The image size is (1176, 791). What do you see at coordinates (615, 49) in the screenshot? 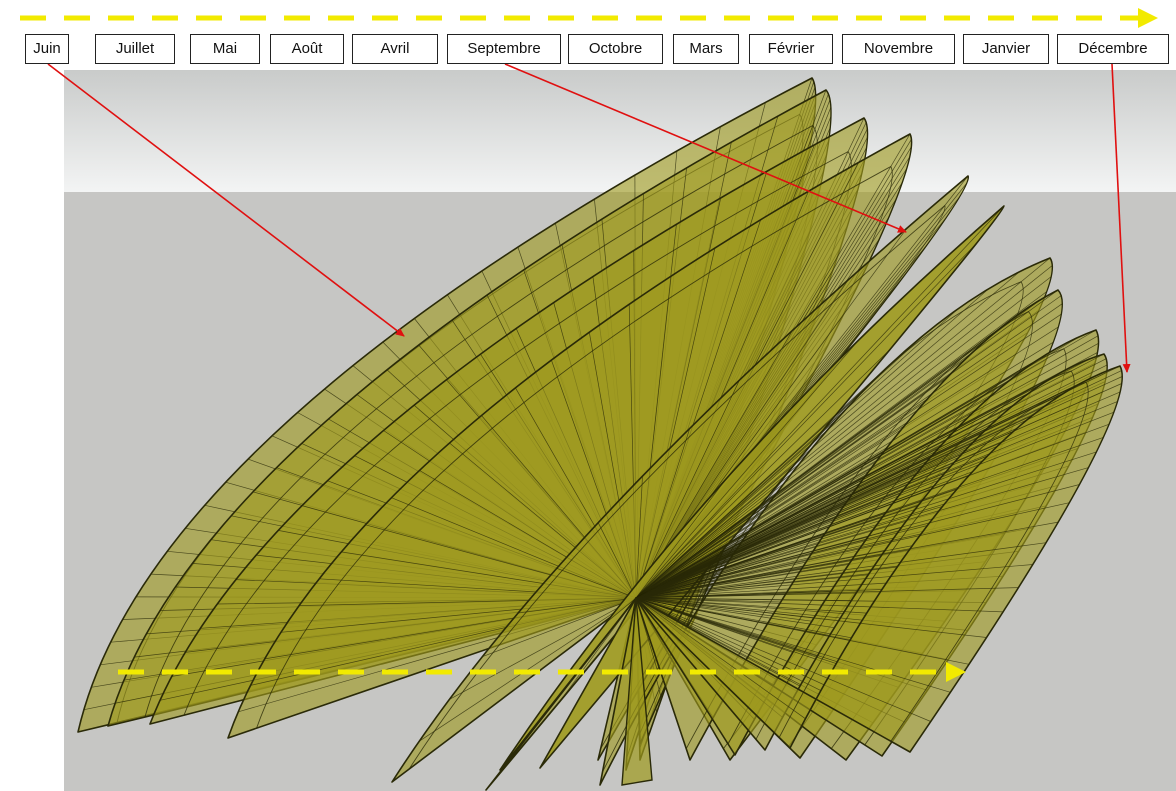
I see `month-label-octobre: Octobre` at bounding box center [615, 49].